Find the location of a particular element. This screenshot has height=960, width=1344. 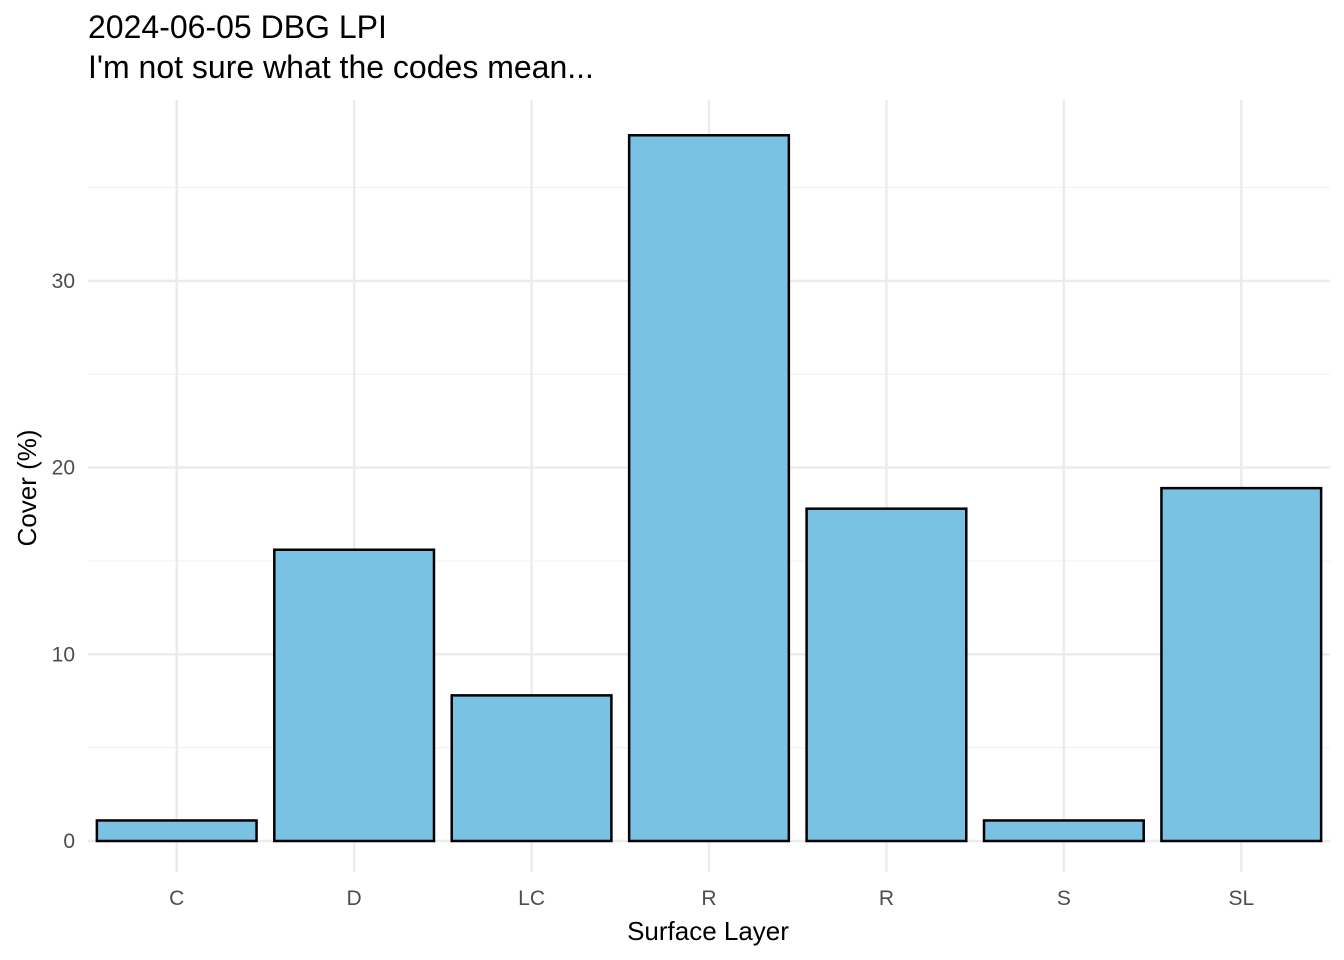

x-axis-ticks: C D LC R R S SL is located at coordinates (711, 898).